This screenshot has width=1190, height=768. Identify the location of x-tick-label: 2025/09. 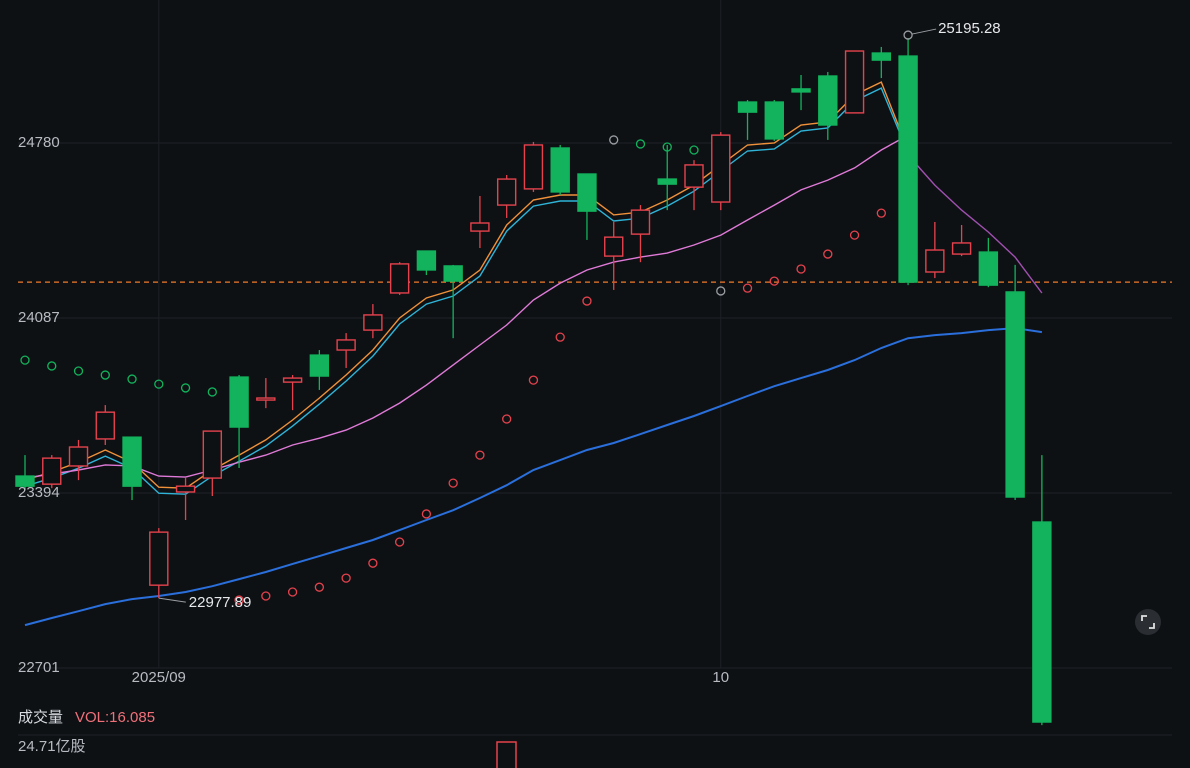
(159, 677).